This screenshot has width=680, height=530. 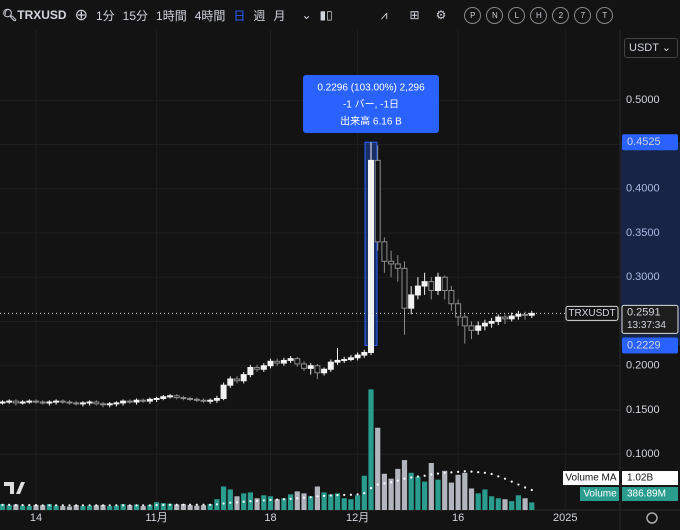 I want to click on interval: 15分, so click(x=135, y=15).